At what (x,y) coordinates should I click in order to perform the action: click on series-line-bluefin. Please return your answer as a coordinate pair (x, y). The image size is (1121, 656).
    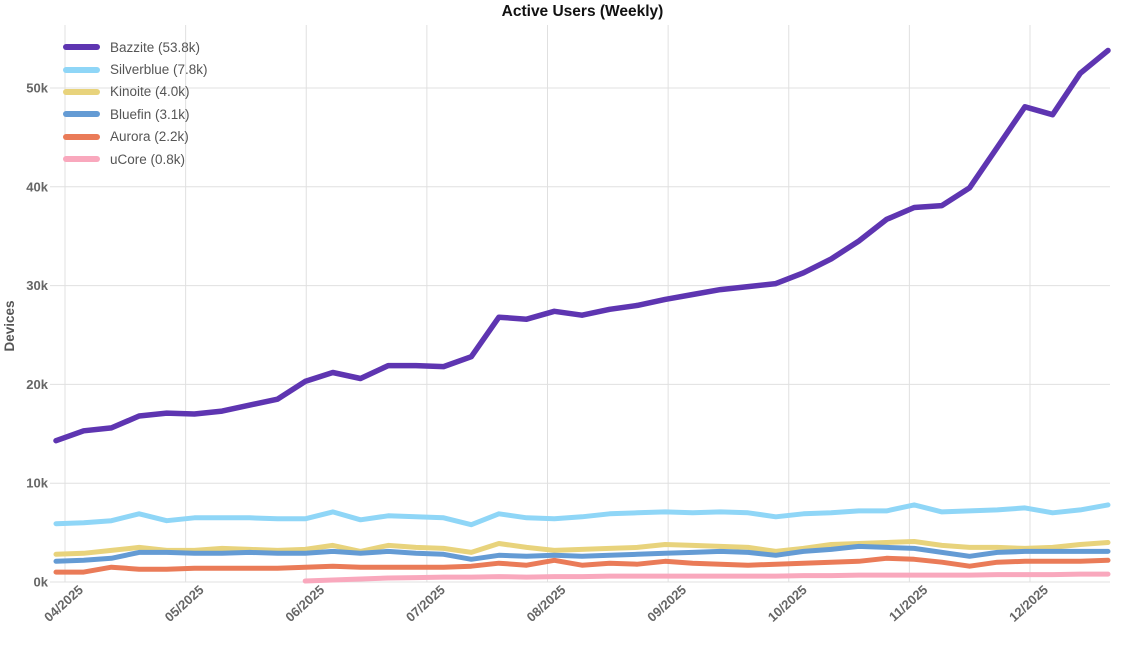
    Looking at the image, I should click on (582, 553).